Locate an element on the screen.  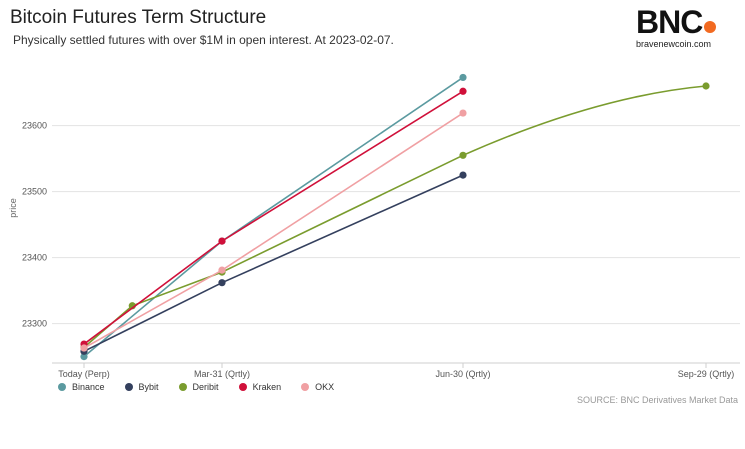
legend-label: Bybit is located at coordinates (148, 387).